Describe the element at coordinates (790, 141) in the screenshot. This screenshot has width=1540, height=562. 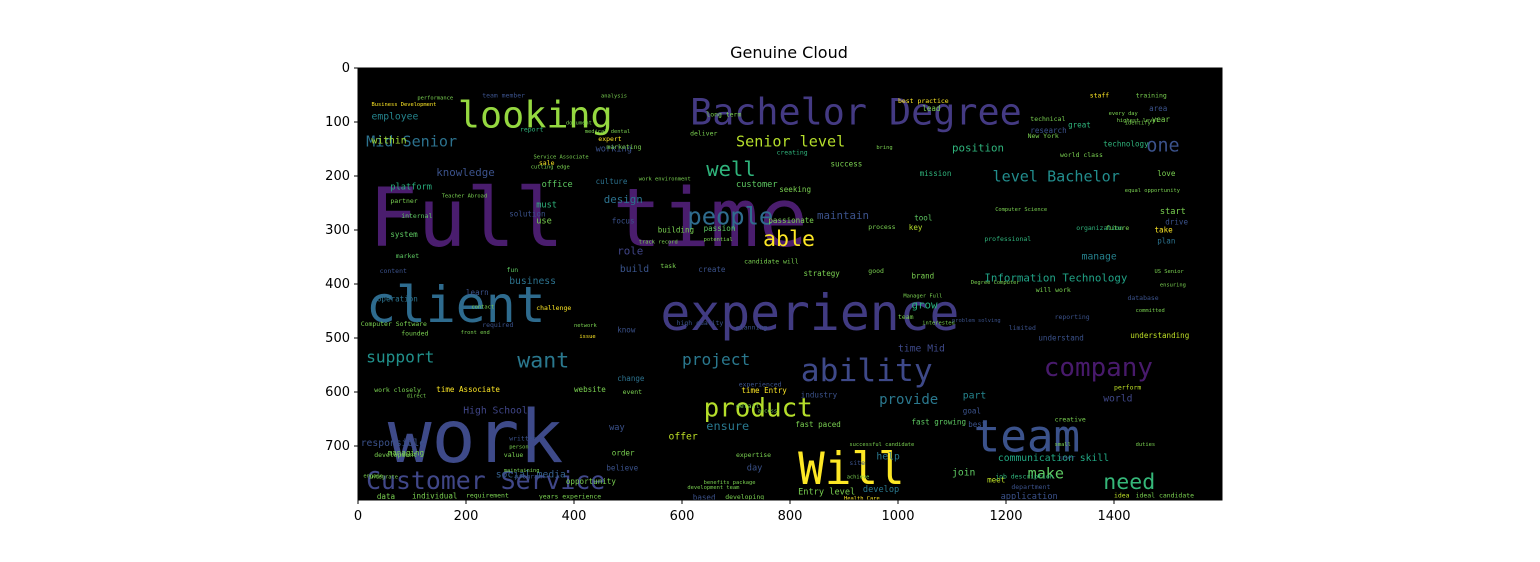
I see `word-21: Senior level` at that location.